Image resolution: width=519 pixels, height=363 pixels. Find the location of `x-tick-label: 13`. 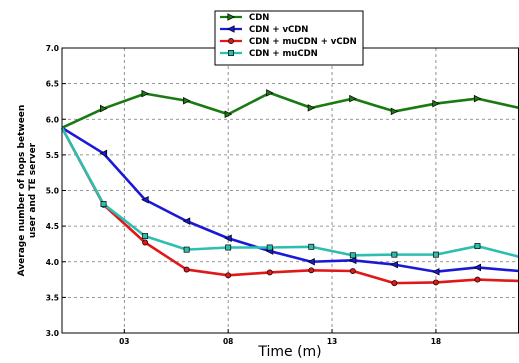

x-tick-label: 13 is located at coordinates (332, 341).